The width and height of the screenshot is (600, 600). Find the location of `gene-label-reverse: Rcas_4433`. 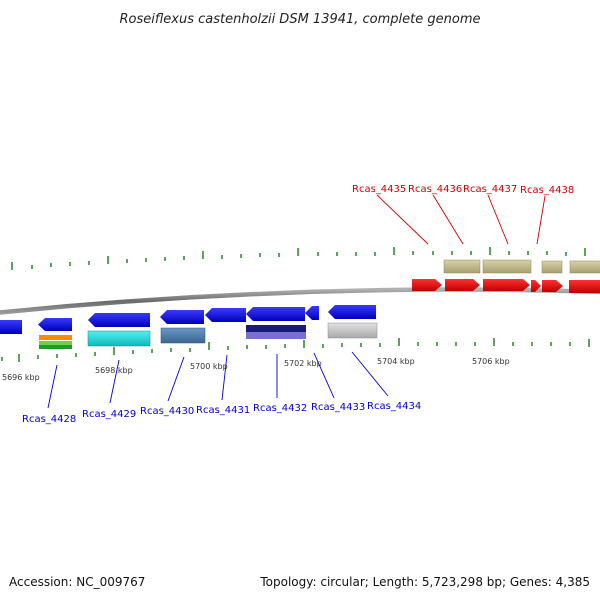

gene-label-reverse: Rcas_4433 is located at coordinates (338, 407).